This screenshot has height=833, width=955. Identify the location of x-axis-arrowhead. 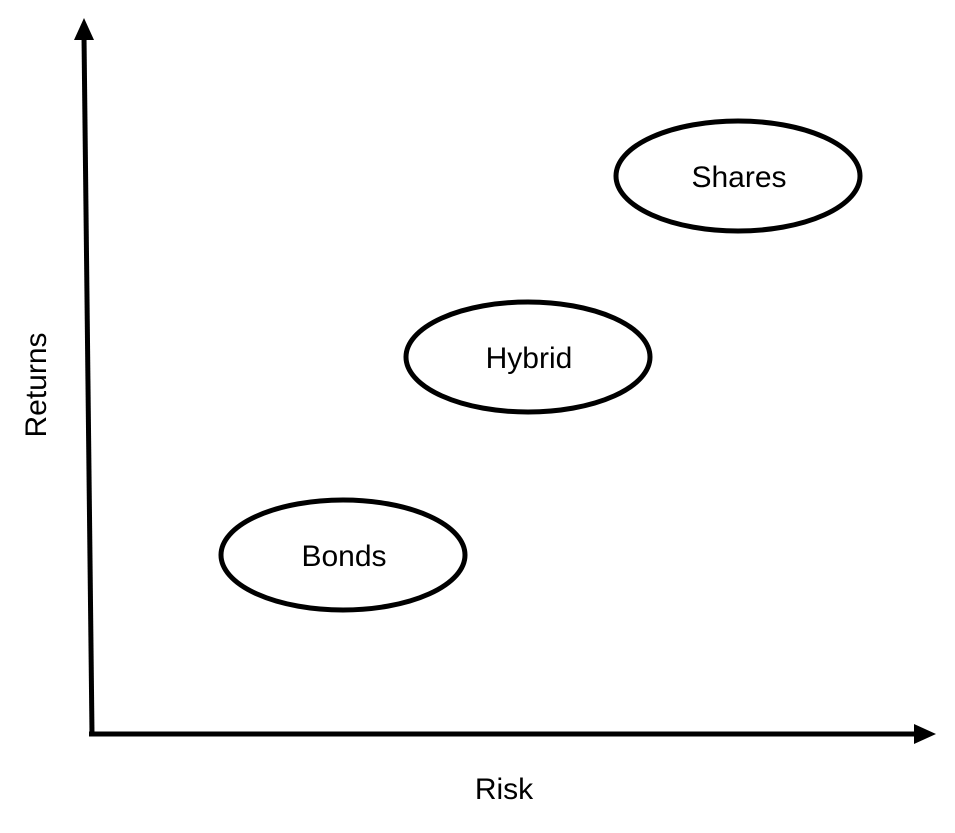
(925, 734).